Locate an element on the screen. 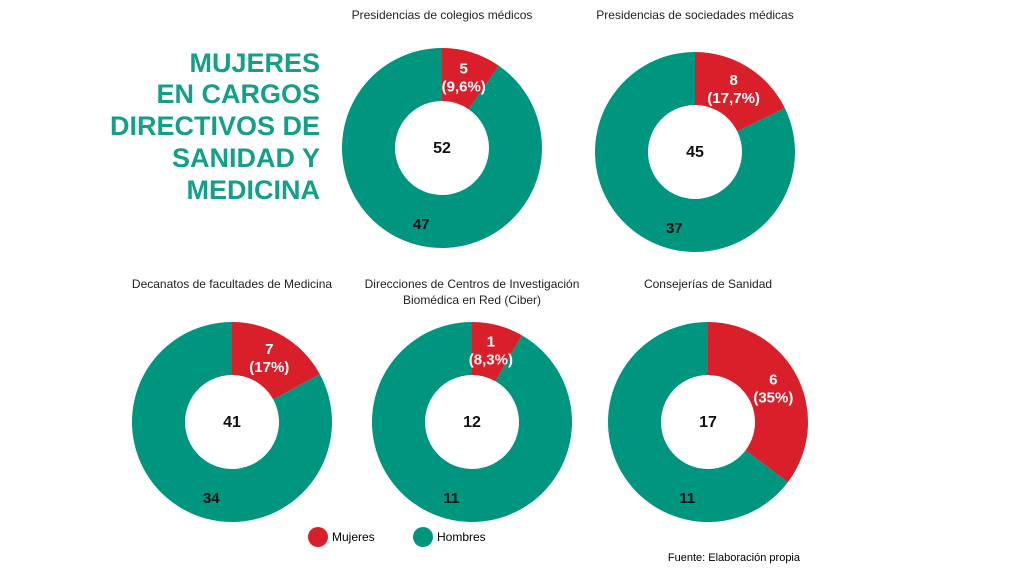  value-label: 5 is located at coordinates (464, 68).